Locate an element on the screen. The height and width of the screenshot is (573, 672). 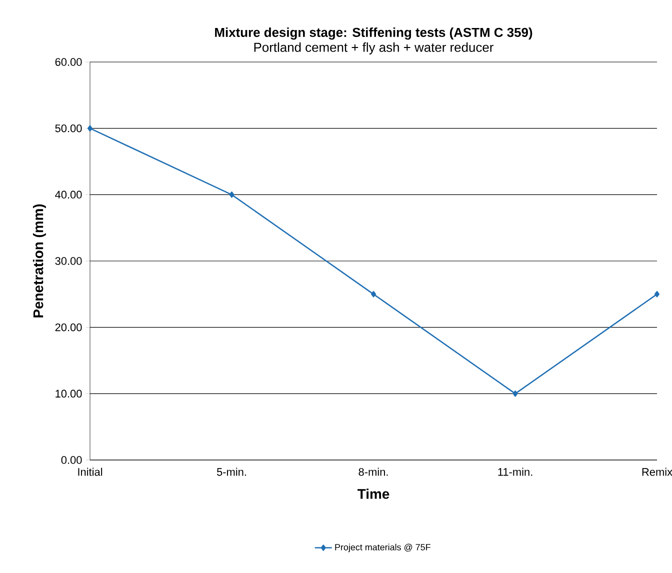
y-tick-label: 50.00 is located at coordinates (68, 128).